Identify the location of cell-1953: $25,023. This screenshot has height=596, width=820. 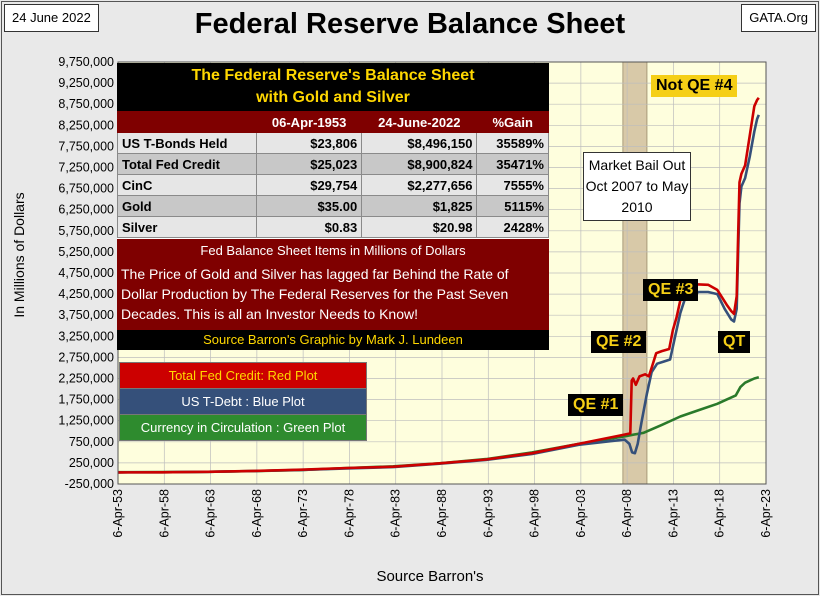
(309, 164).